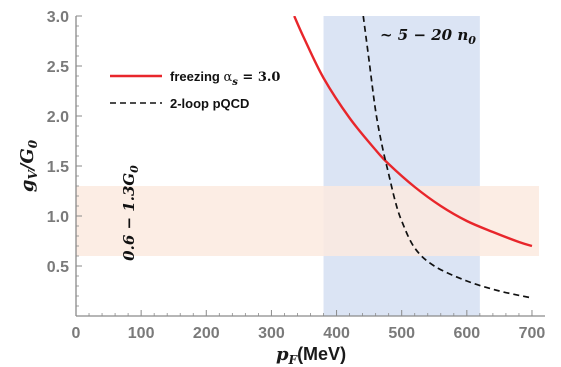 This screenshot has height=367, width=561. What do you see at coordinates (58, 17) in the screenshot?
I see `y-tick-label: 3.0` at bounding box center [58, 17].